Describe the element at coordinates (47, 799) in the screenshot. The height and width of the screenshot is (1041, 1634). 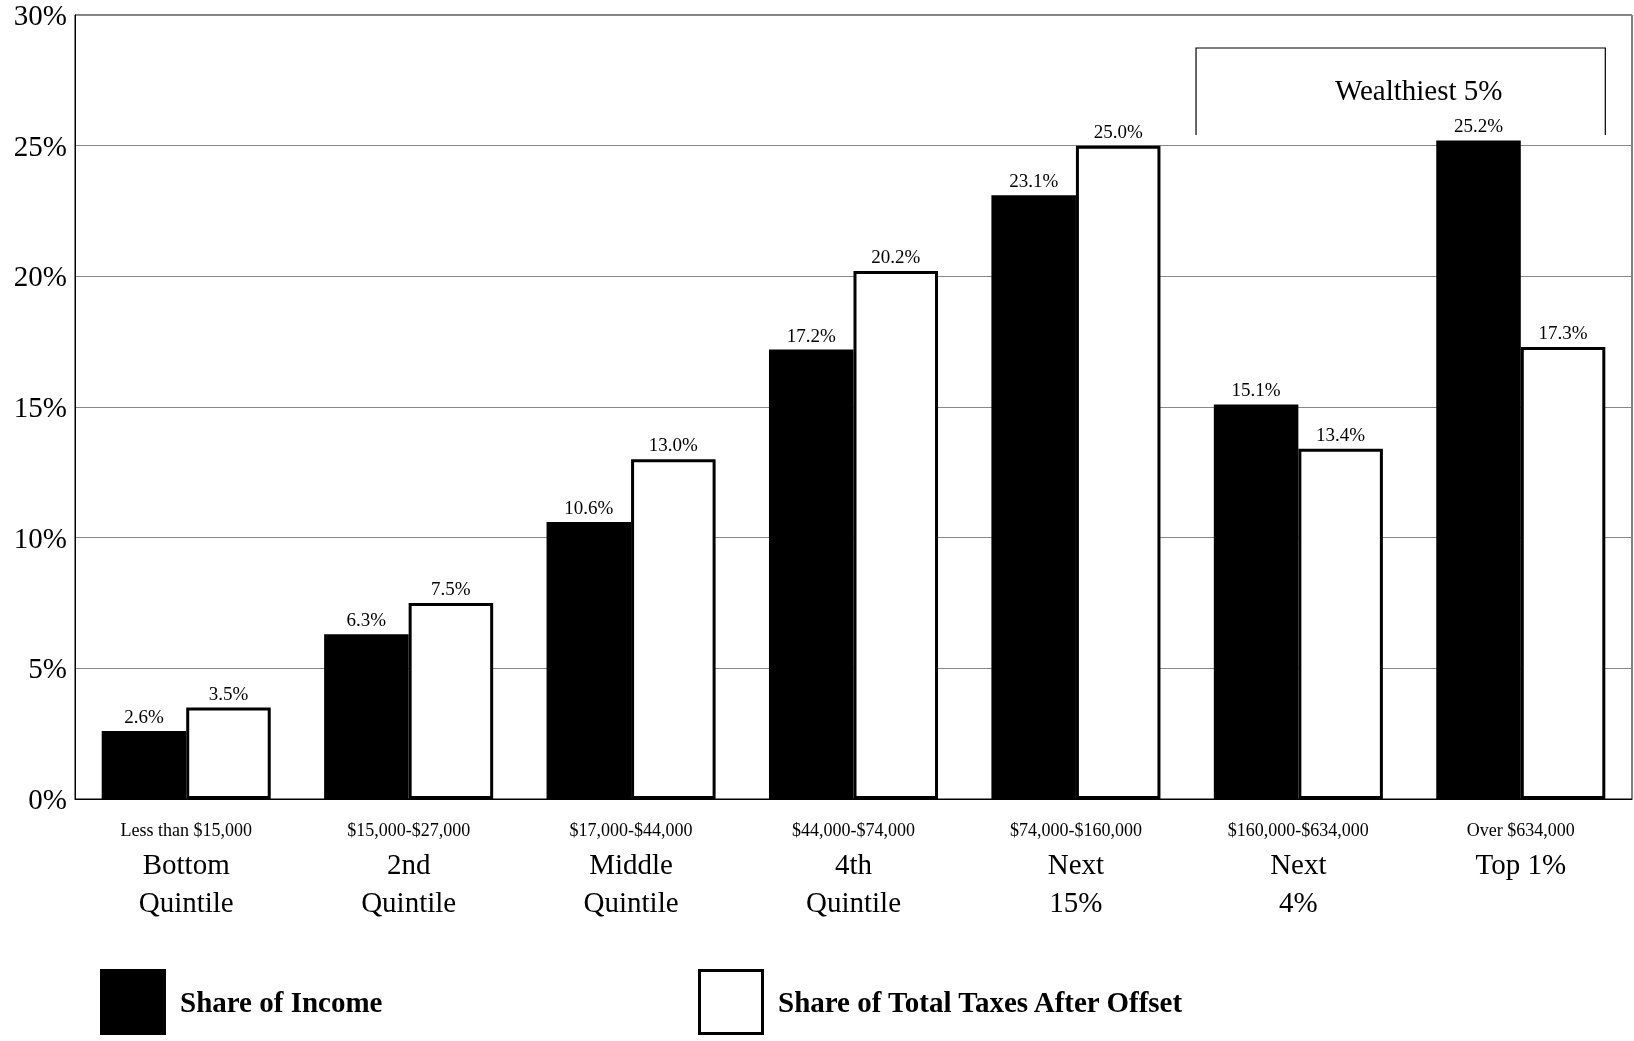
I see `y-tick-label: 0%` at that location.